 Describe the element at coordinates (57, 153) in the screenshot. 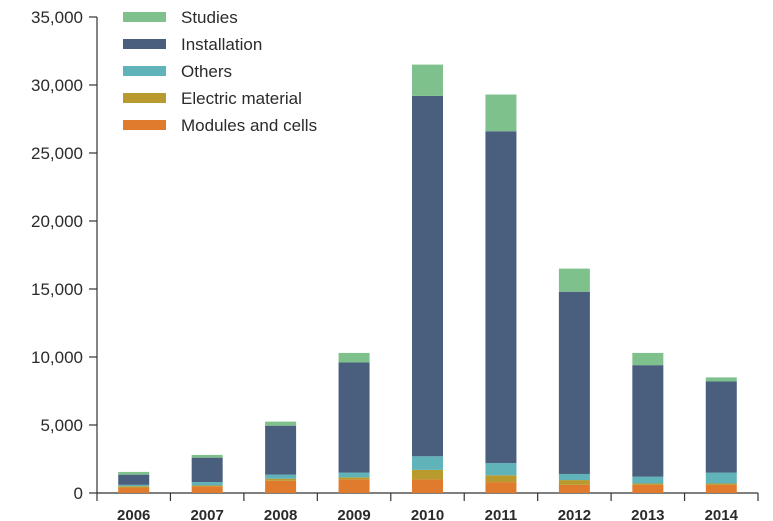

I see `y-tick-label: 25,000` at that location.